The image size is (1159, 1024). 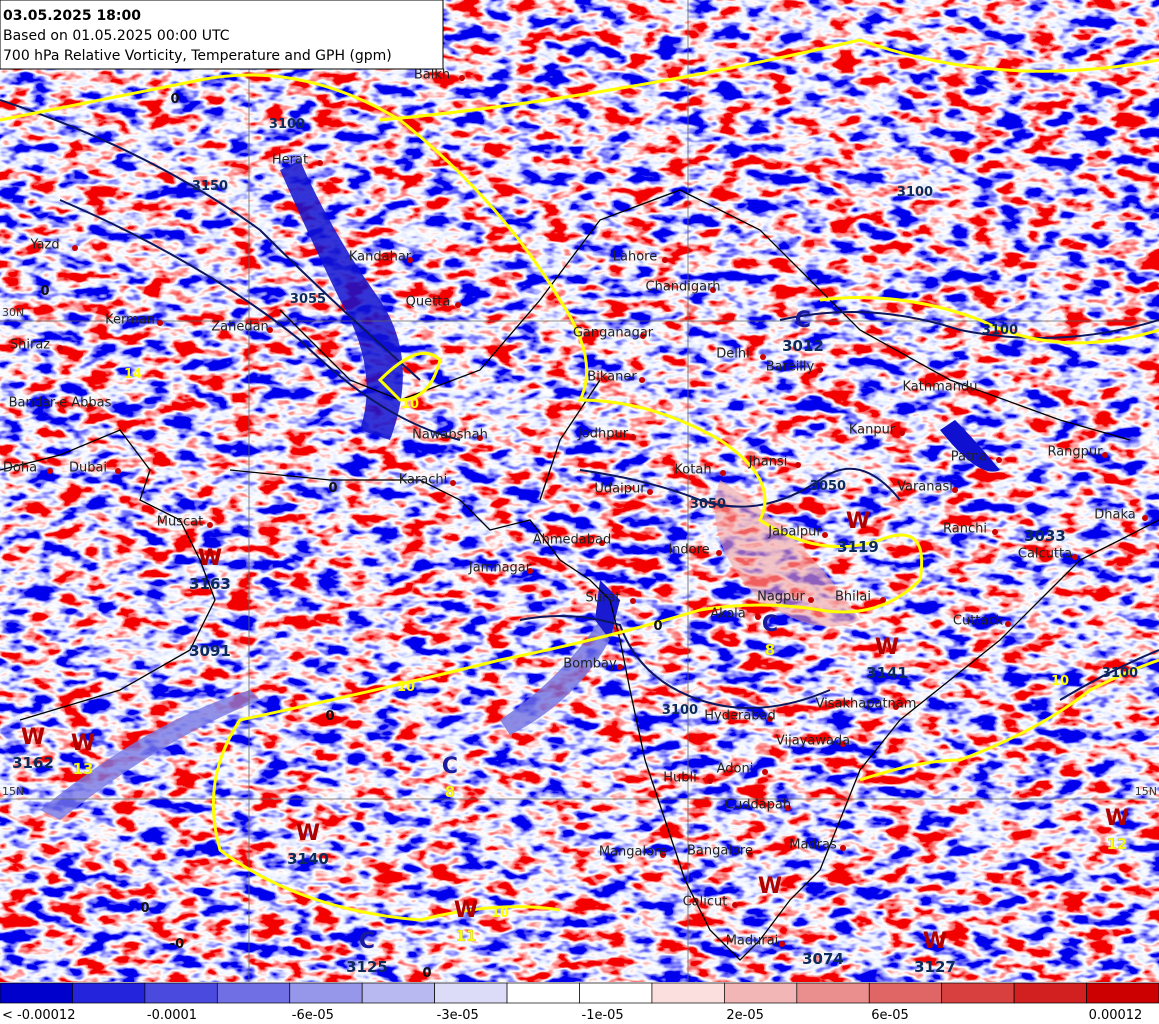 What do you see at coordinates (172, 1015) in the screenshot?
I see `colorbar-label: -0.0001` at bounding box center [172, 1015].